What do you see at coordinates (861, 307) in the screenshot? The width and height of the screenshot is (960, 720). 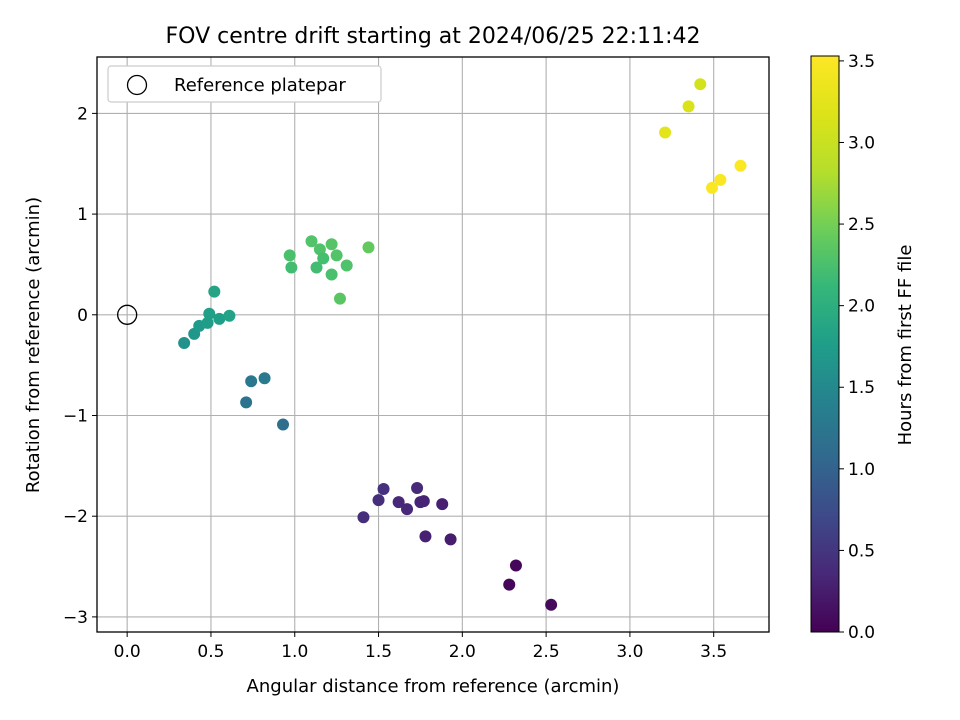 I see `colorbar-tick-label: 2.0` at bounding box center [861, 307].